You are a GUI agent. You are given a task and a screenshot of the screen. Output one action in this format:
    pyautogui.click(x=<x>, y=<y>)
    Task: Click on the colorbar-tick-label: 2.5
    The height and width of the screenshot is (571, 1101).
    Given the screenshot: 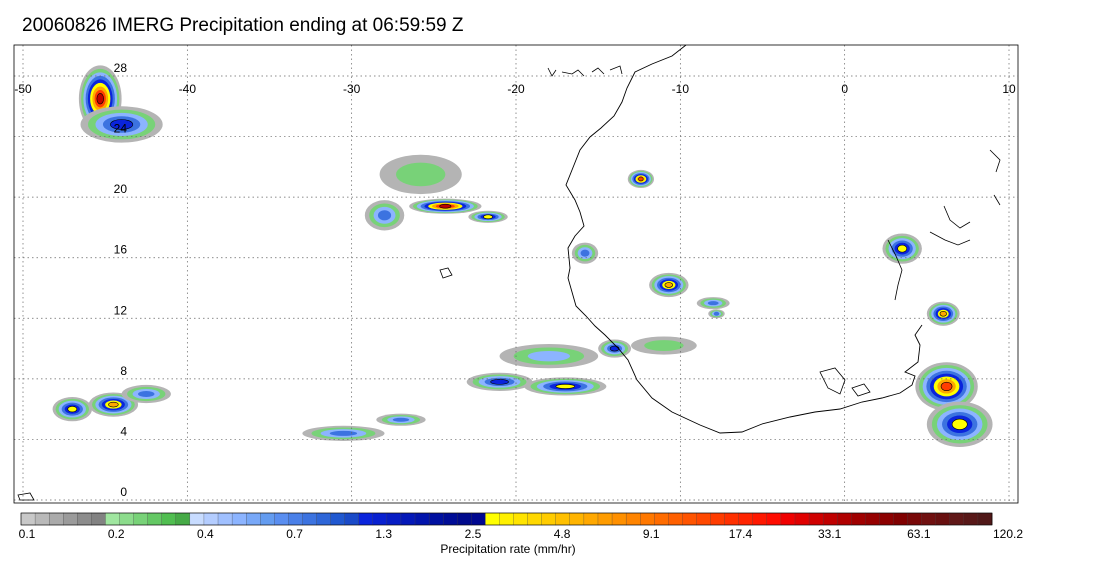 What is the action you would take?
    pyautogui.click(x=473, y=534)
    